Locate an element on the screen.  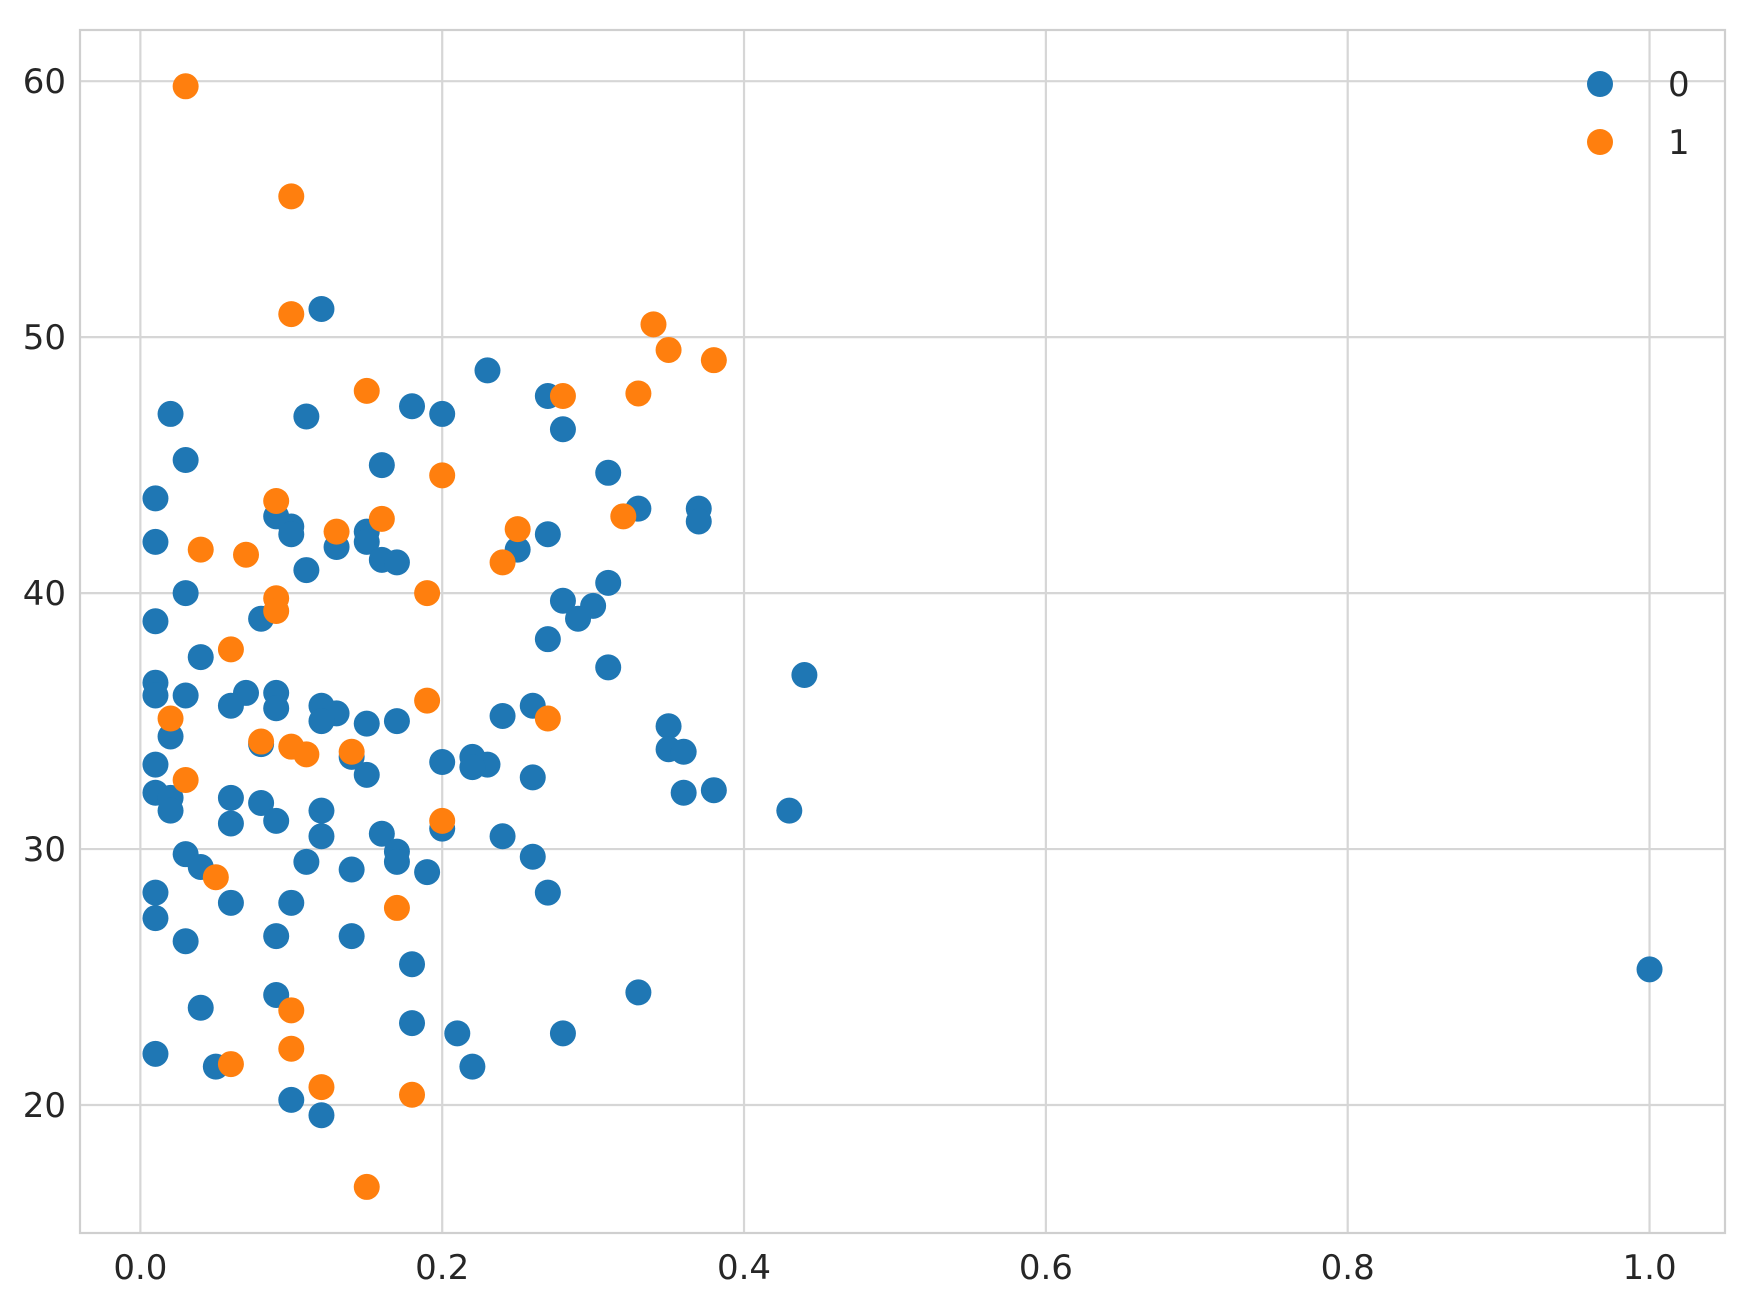
y-tick-label: 60 is located at coordinates (44, 82).